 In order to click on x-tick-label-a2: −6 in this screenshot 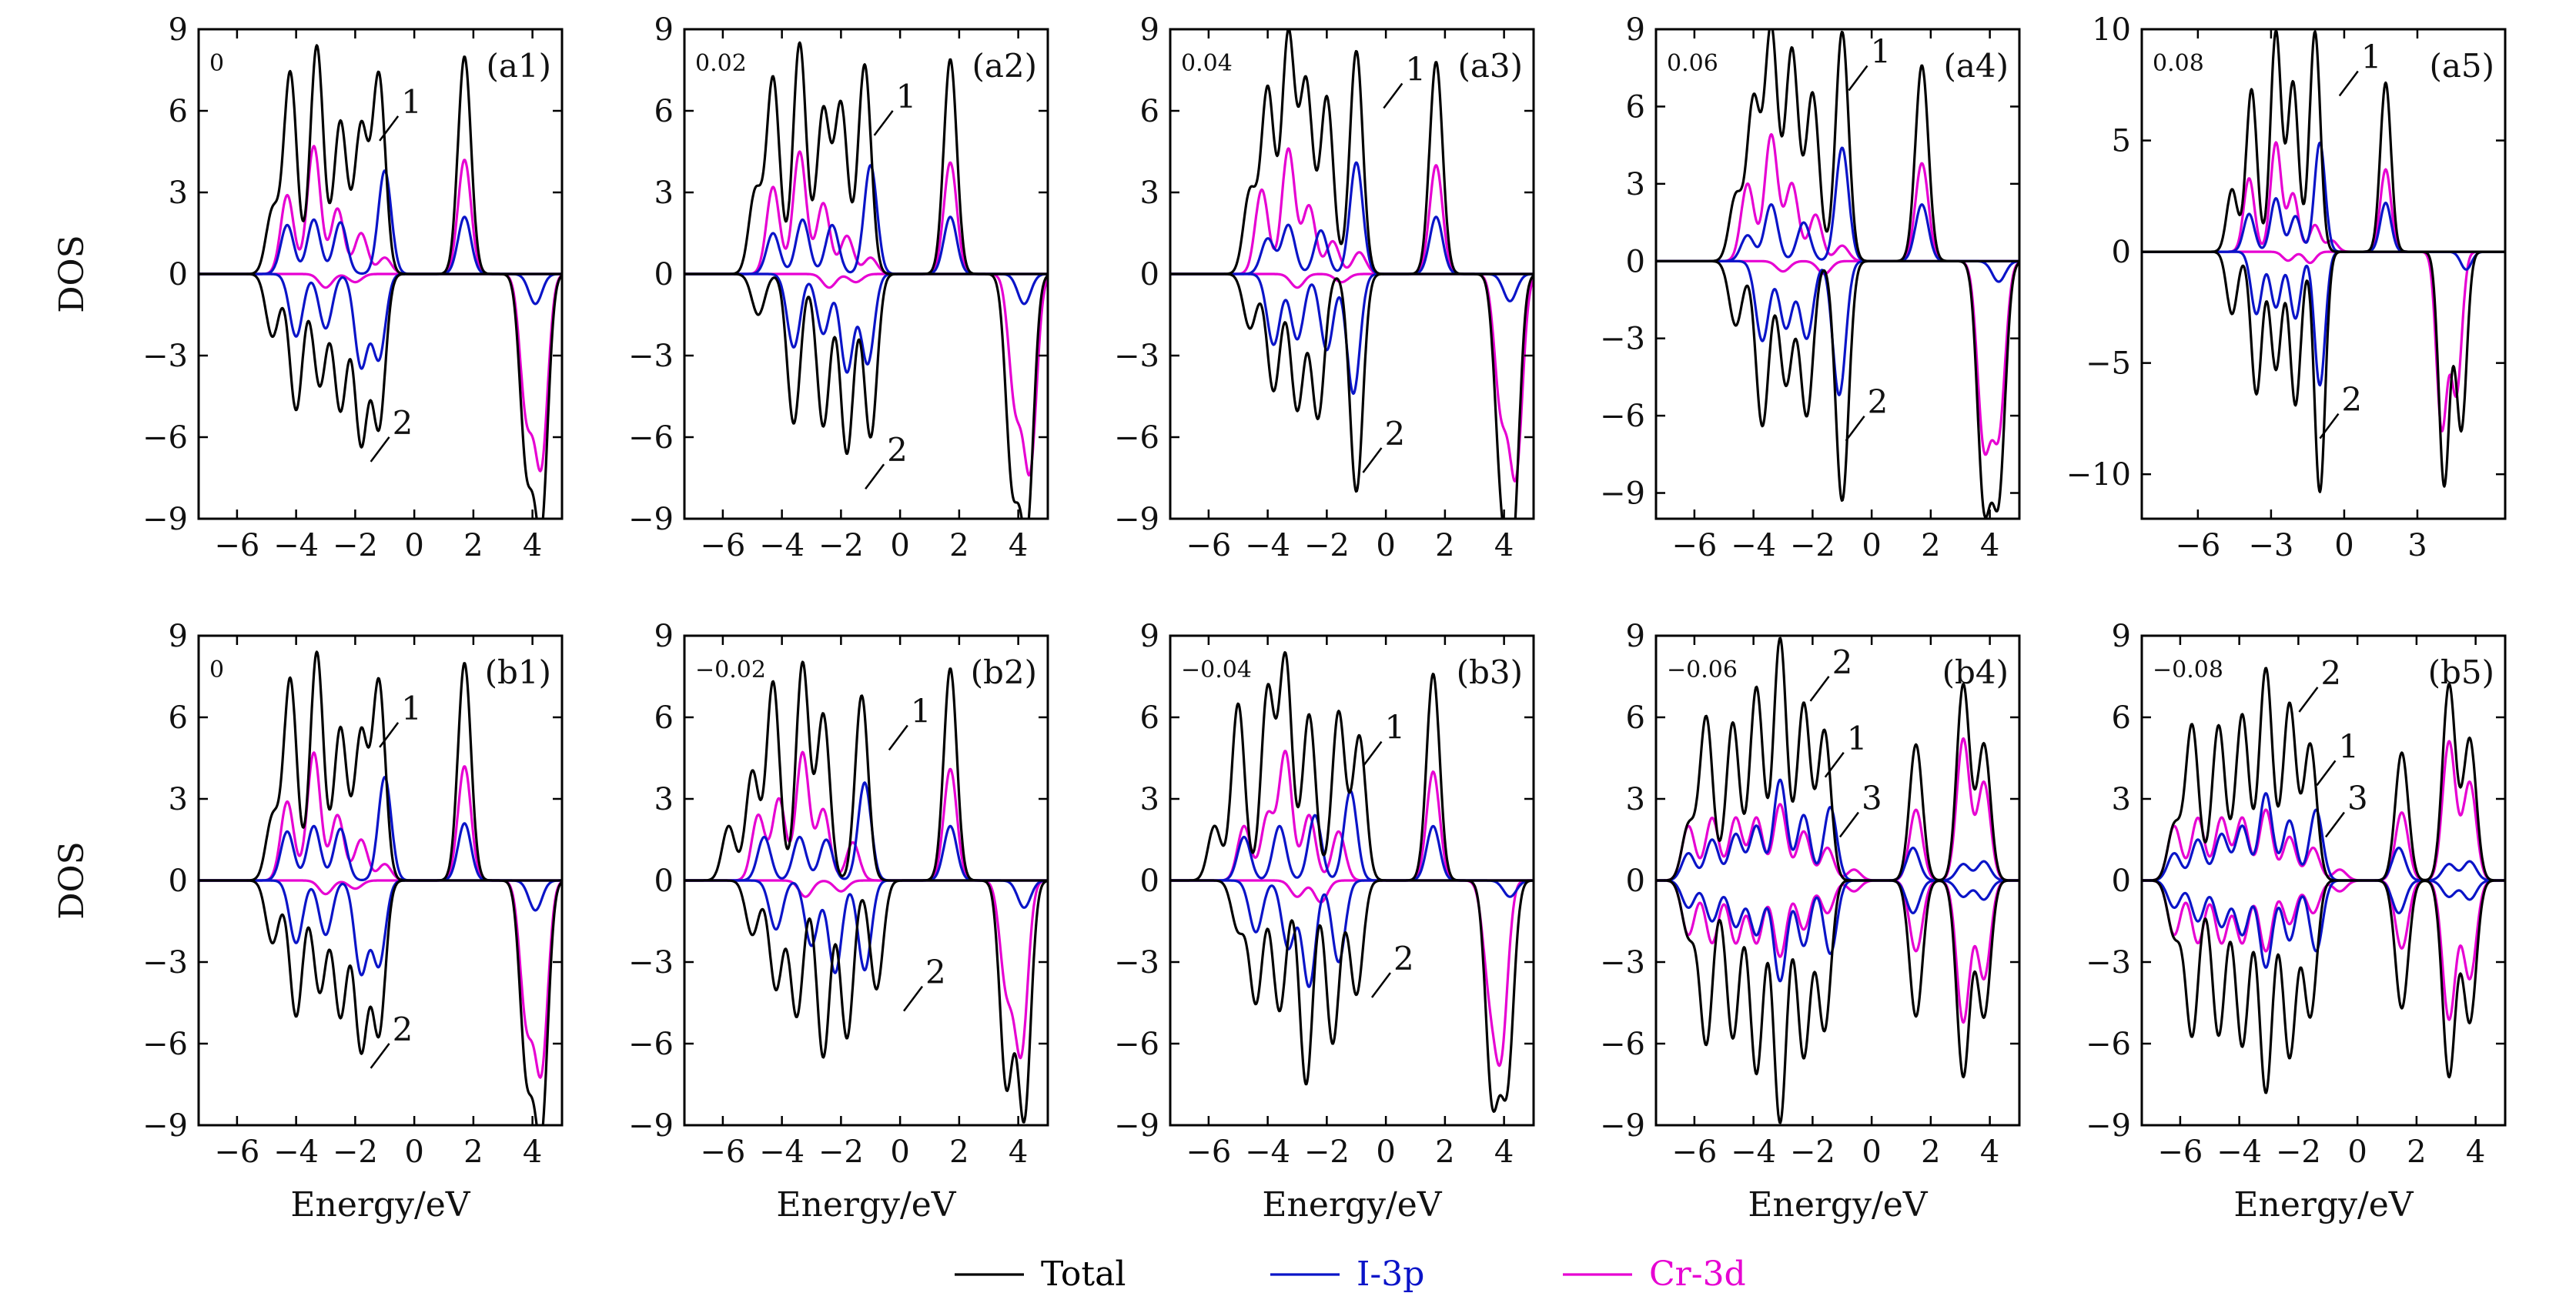, I will do `click(723, 545)`.